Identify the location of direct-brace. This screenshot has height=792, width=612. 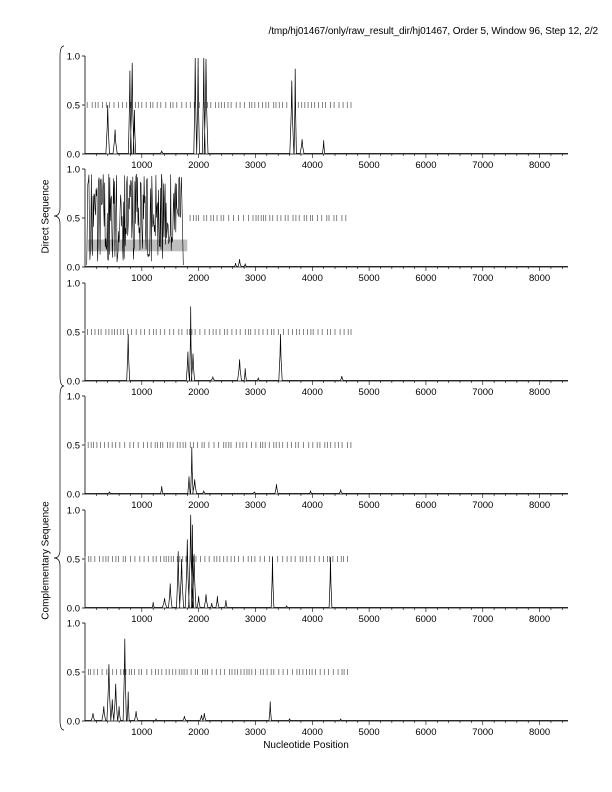
(59, 216).